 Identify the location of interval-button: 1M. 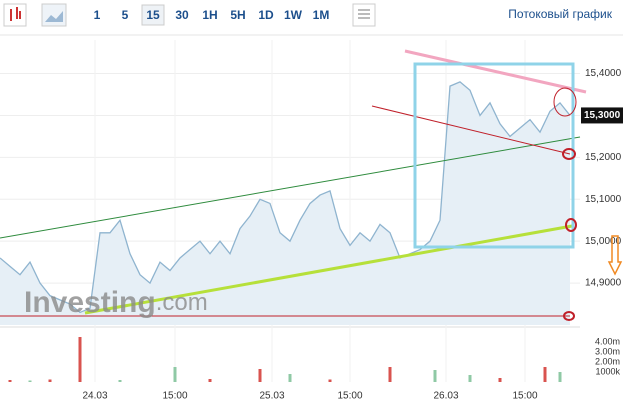
(321, 15).